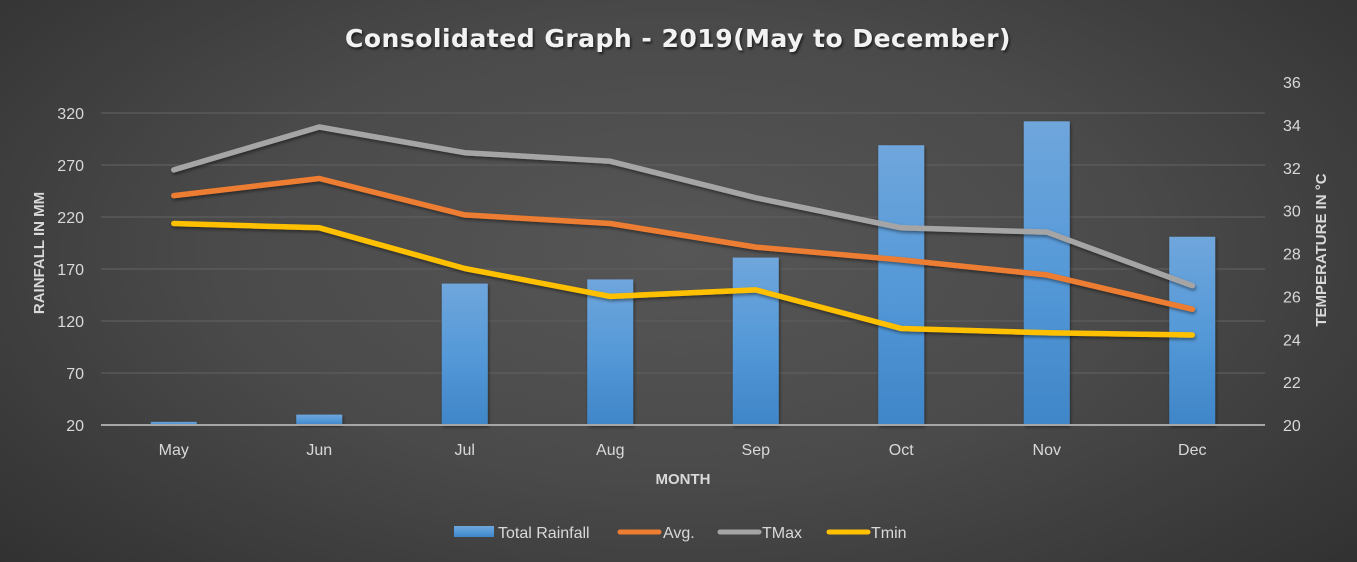 This screenshot has width=1357, height=562. I want to click on bar-dec, so click(1192, 330).